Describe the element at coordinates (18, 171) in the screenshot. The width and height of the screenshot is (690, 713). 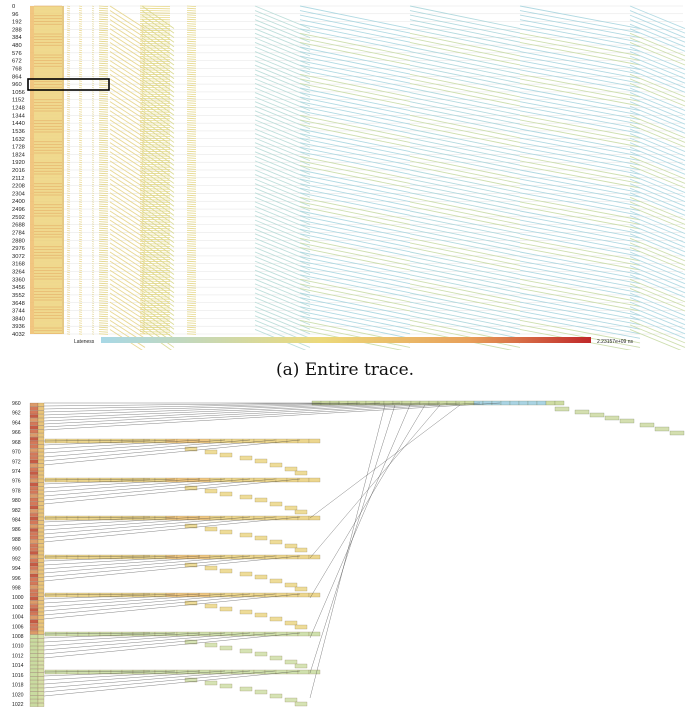
I see `row-label: 2016` at that location.